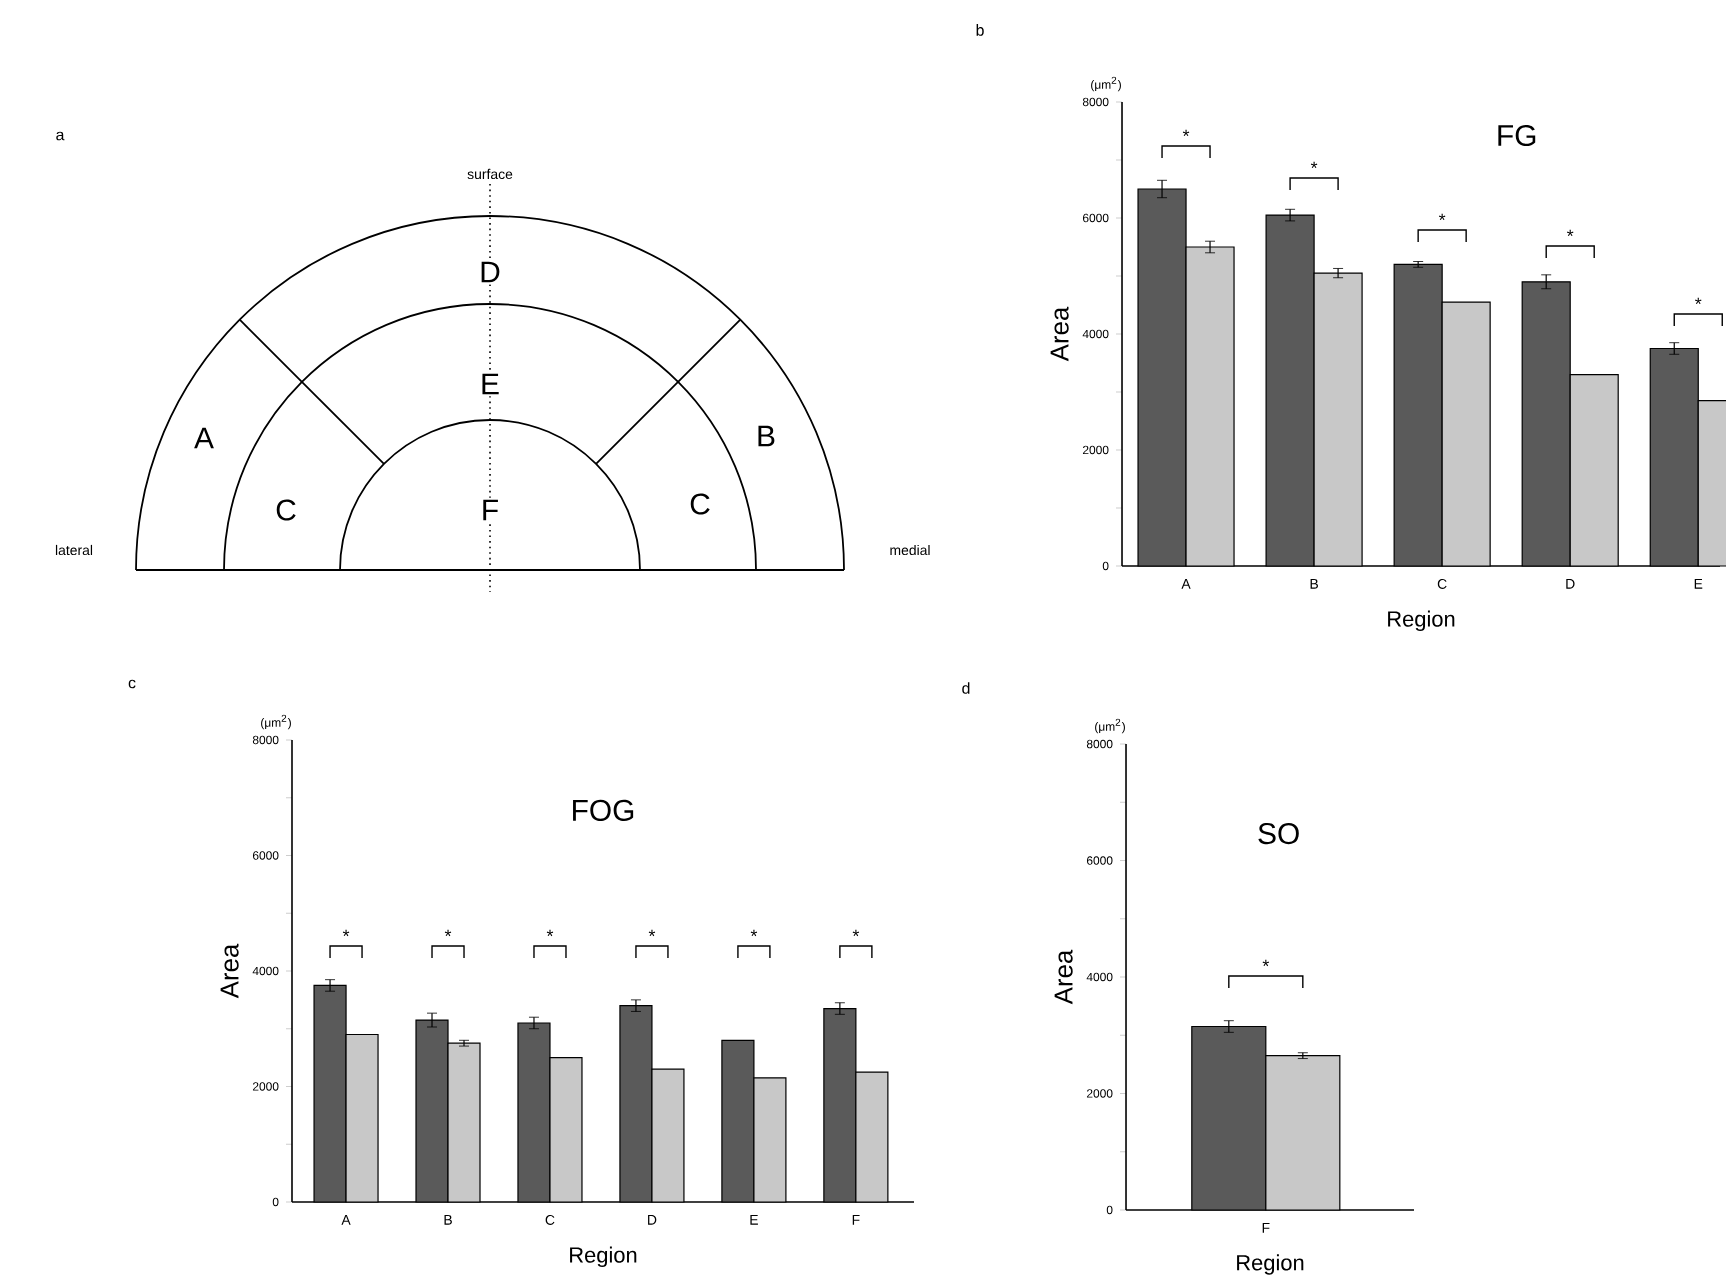 This screenshot has height=1288, width=1726. Describe the element at coordinates (490, 384) in the screenshot. I see `text: E` at that location.